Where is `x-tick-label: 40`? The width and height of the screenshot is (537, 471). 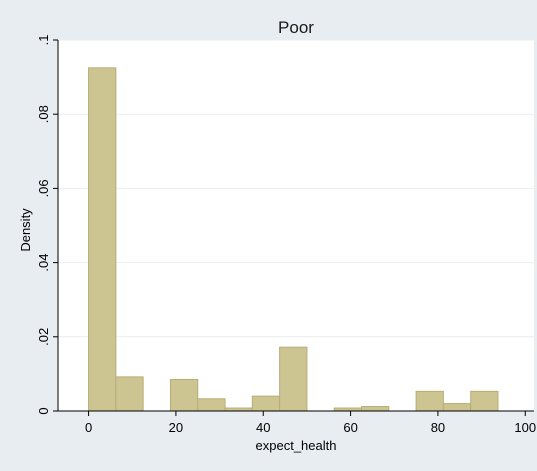
x-tick-label: 40 is located at coordinates (263, 427).